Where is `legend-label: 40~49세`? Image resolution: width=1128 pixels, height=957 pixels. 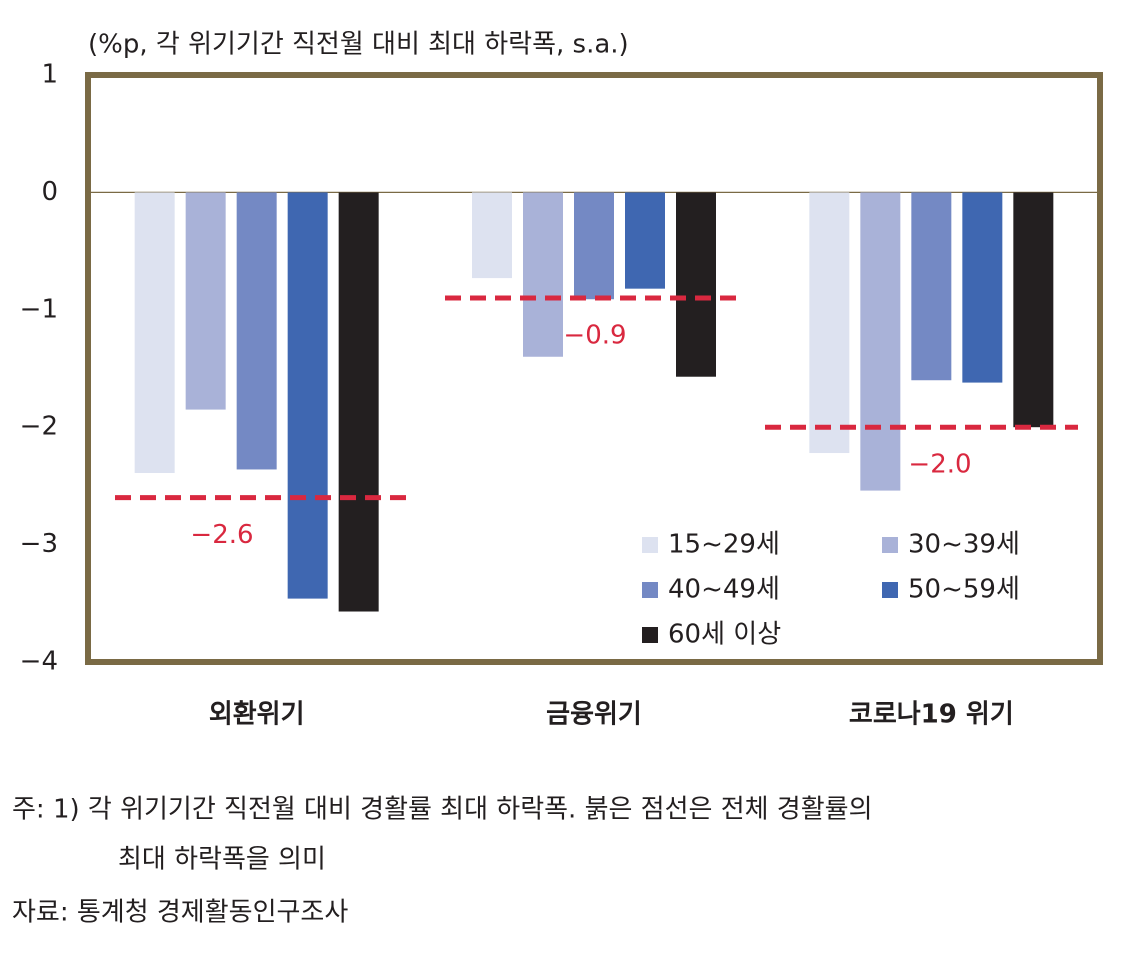 legend-label: 40~49세 is located at coordinates (724, 590).